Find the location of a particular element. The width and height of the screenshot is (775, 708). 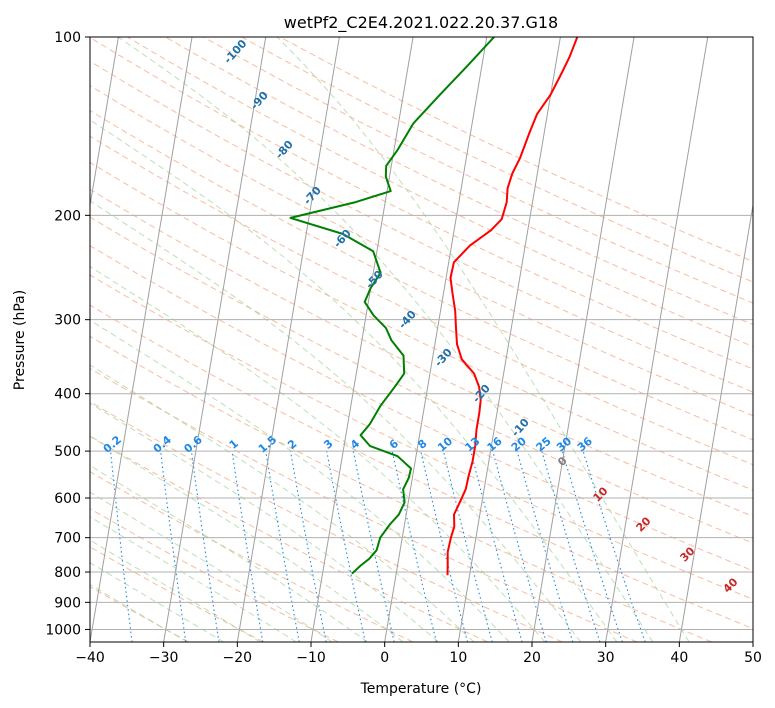

x-tick-label: 20 is located at coordinates (532, 658).